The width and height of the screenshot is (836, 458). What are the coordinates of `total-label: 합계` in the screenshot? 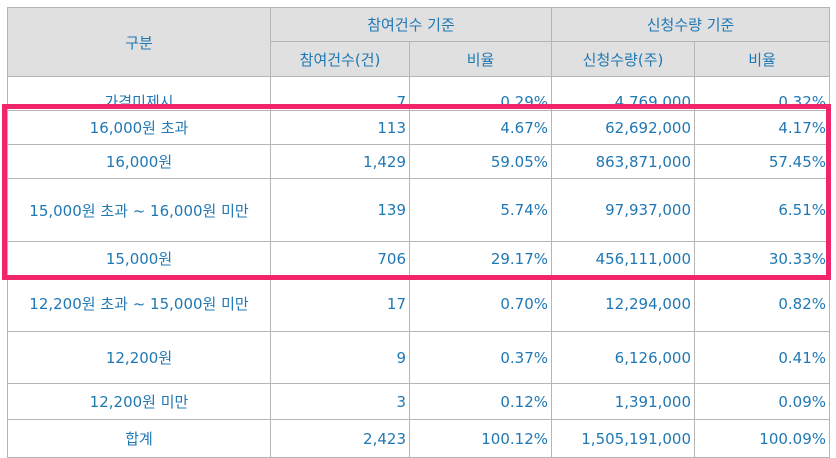 It's located at (139, 438).